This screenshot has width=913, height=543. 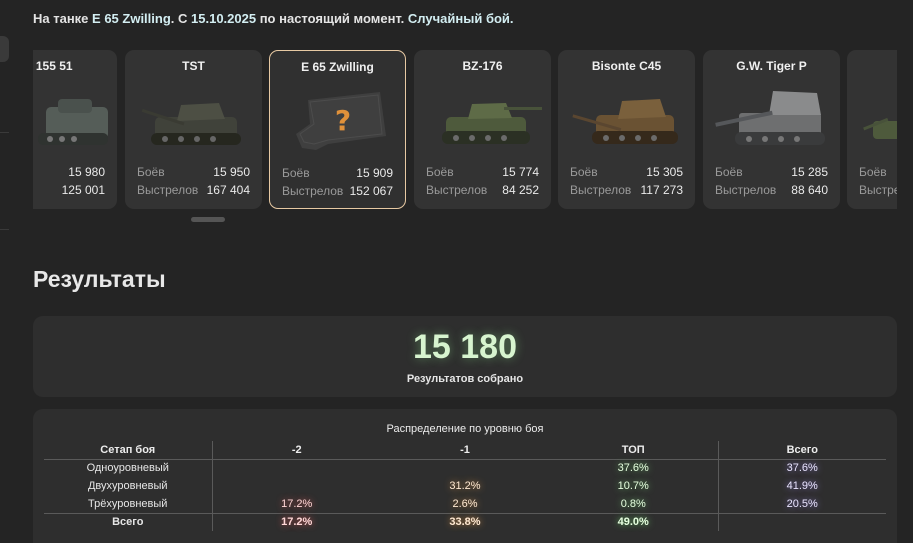 What do you see at coordinates (127, 486) in the screenshot?
I see `row-name: Двухуровневый` at bounding box center [127, 486].